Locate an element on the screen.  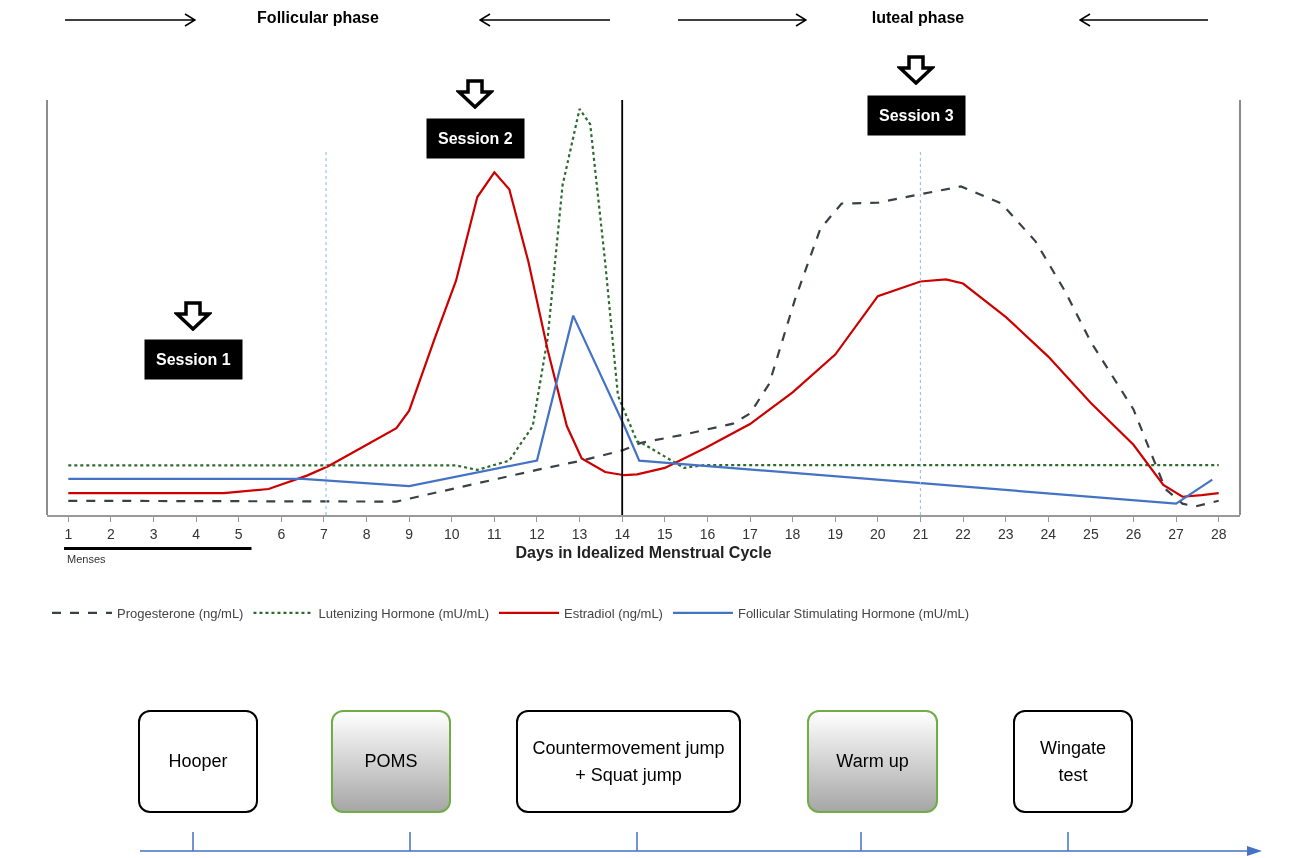
x-axis-title: Days in Idealized Menstrual Cycle is located at coordinates (643, 552).